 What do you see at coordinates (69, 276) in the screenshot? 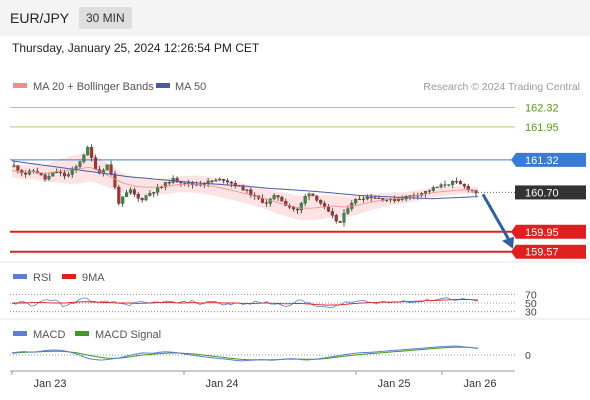
I see `rsi-ma-legend-swatch` at bounding box center [69, 276].